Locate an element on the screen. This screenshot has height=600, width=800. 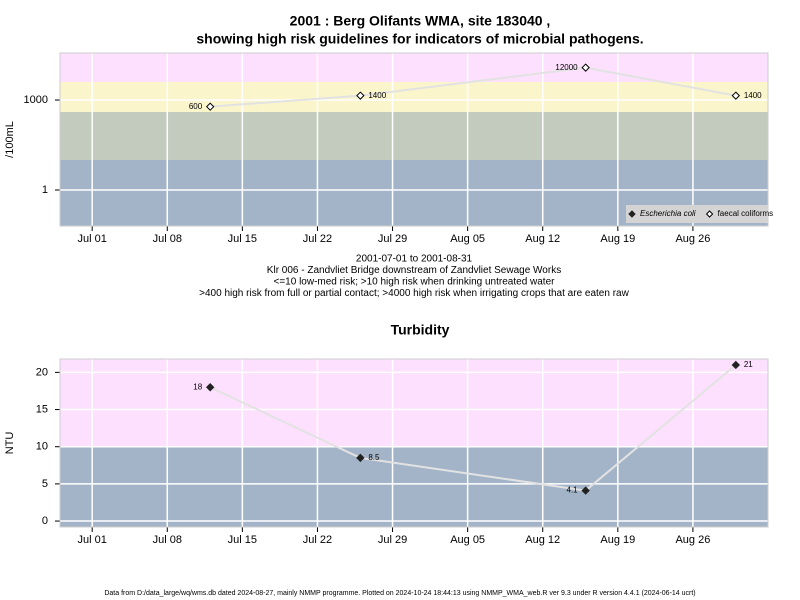
data-label: 600 is located at coordinates (196, 106).